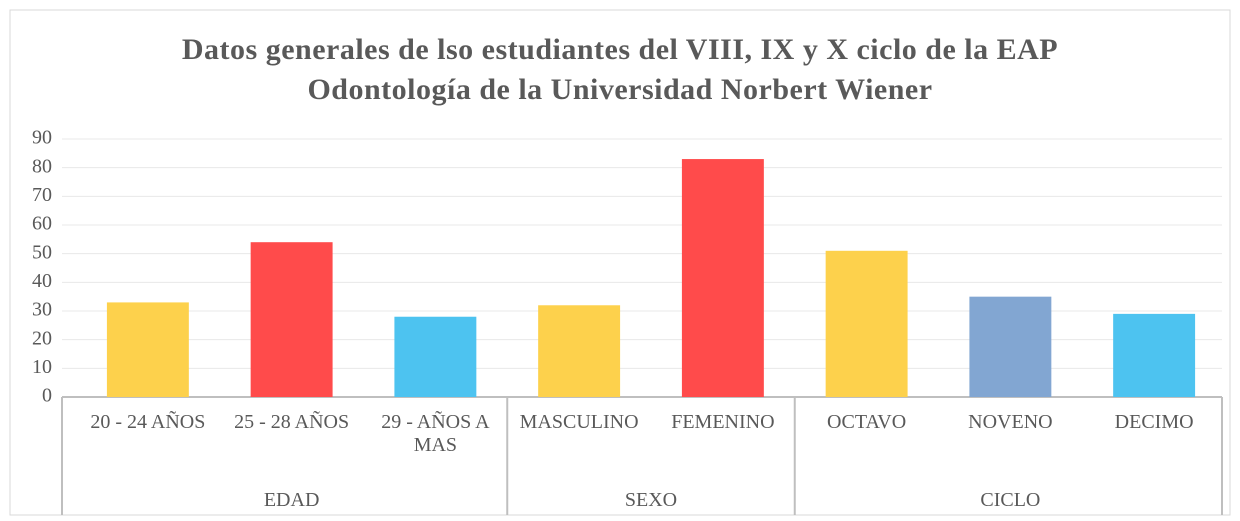 This screenshot has width=1240, height=521. I want to click on y-tick-label: 70, so click(42, 195).